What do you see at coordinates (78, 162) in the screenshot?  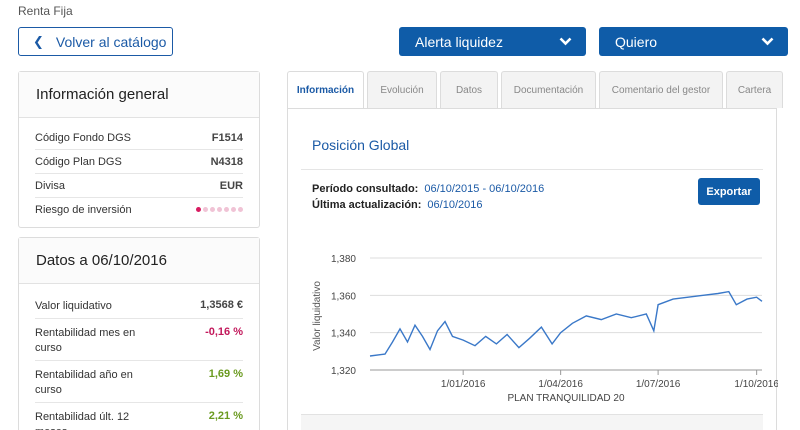 I see `row-label: Código Plan DGS` at bounding box center [78, 162].